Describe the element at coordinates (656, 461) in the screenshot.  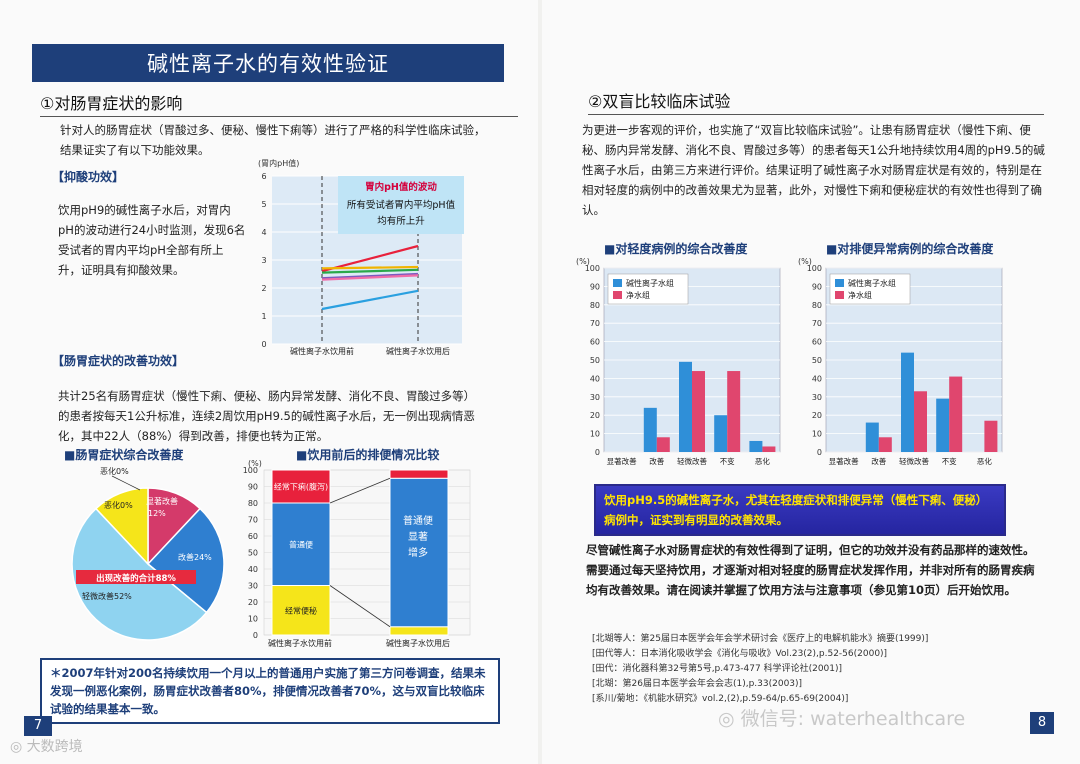
I see `mild-xtick: 改善` at that location.